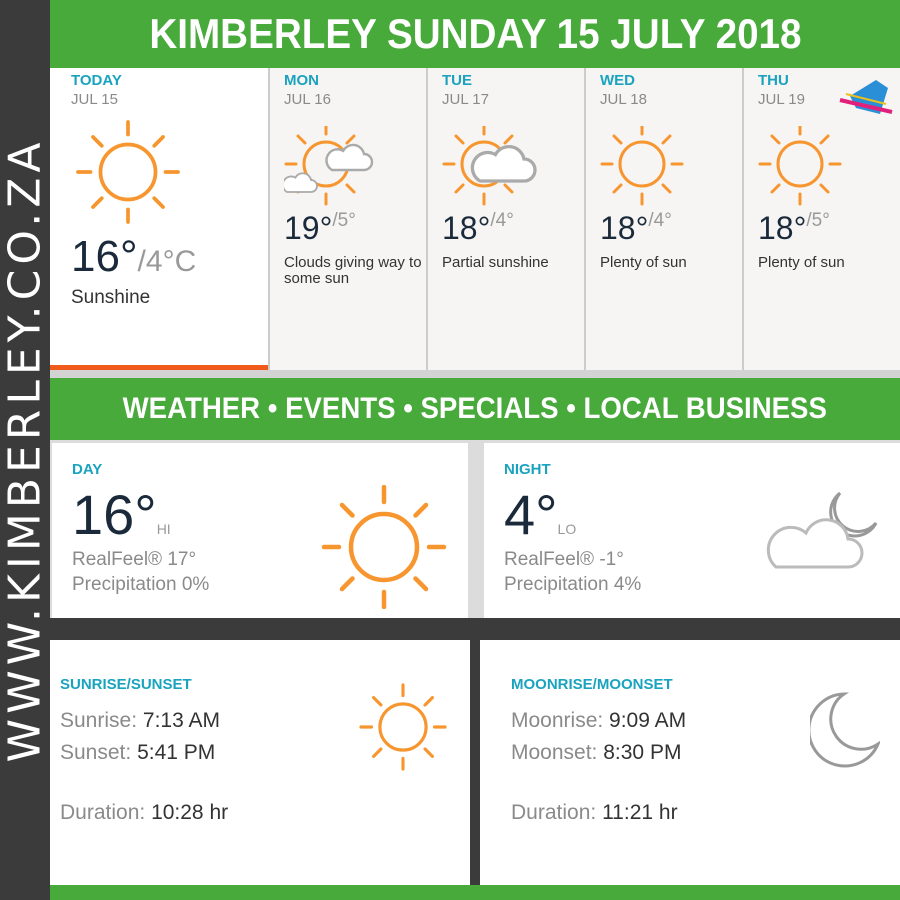 The width and height of the screenshot is (900, 900). What do you see at coordinates (94, 99) in the screenshot?
I see `day-date: JUL 15` at bounding box center [94, 99].